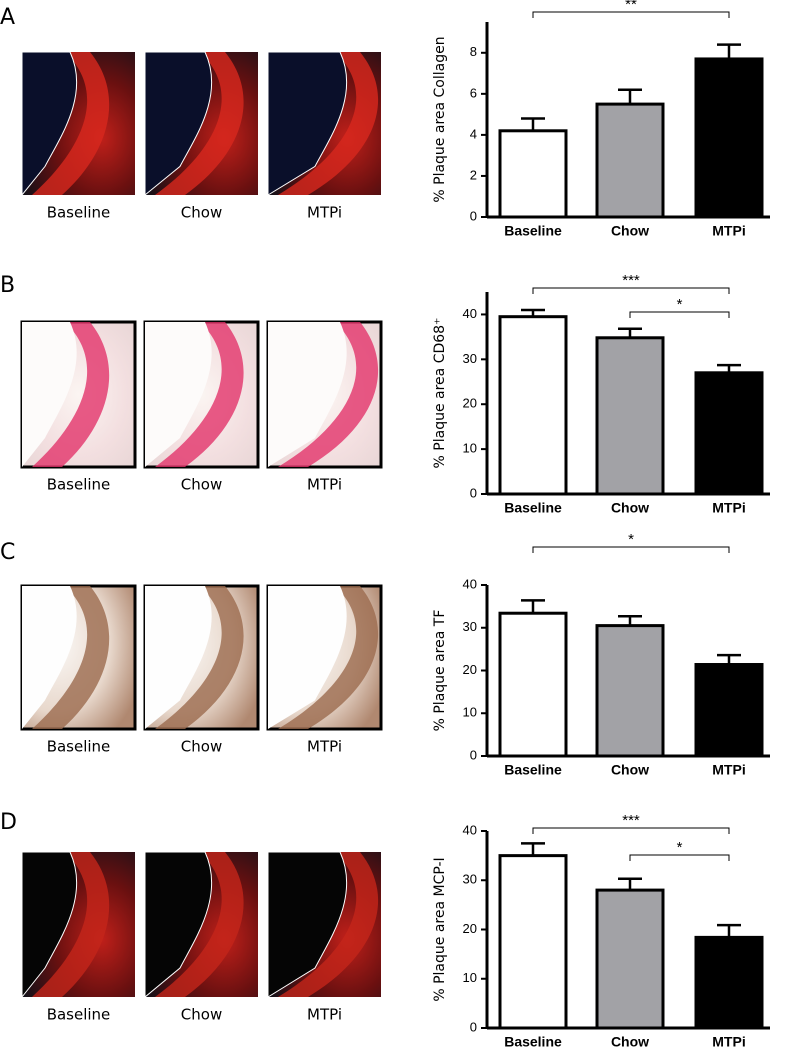 Image resolution: width=787 pixels, height=1050 pixels. What do you see at coordinates (440, 929) in the screenshot?
I see `y-axis-label: % Plaque area MCP-I` at bounding box center [440, 929].